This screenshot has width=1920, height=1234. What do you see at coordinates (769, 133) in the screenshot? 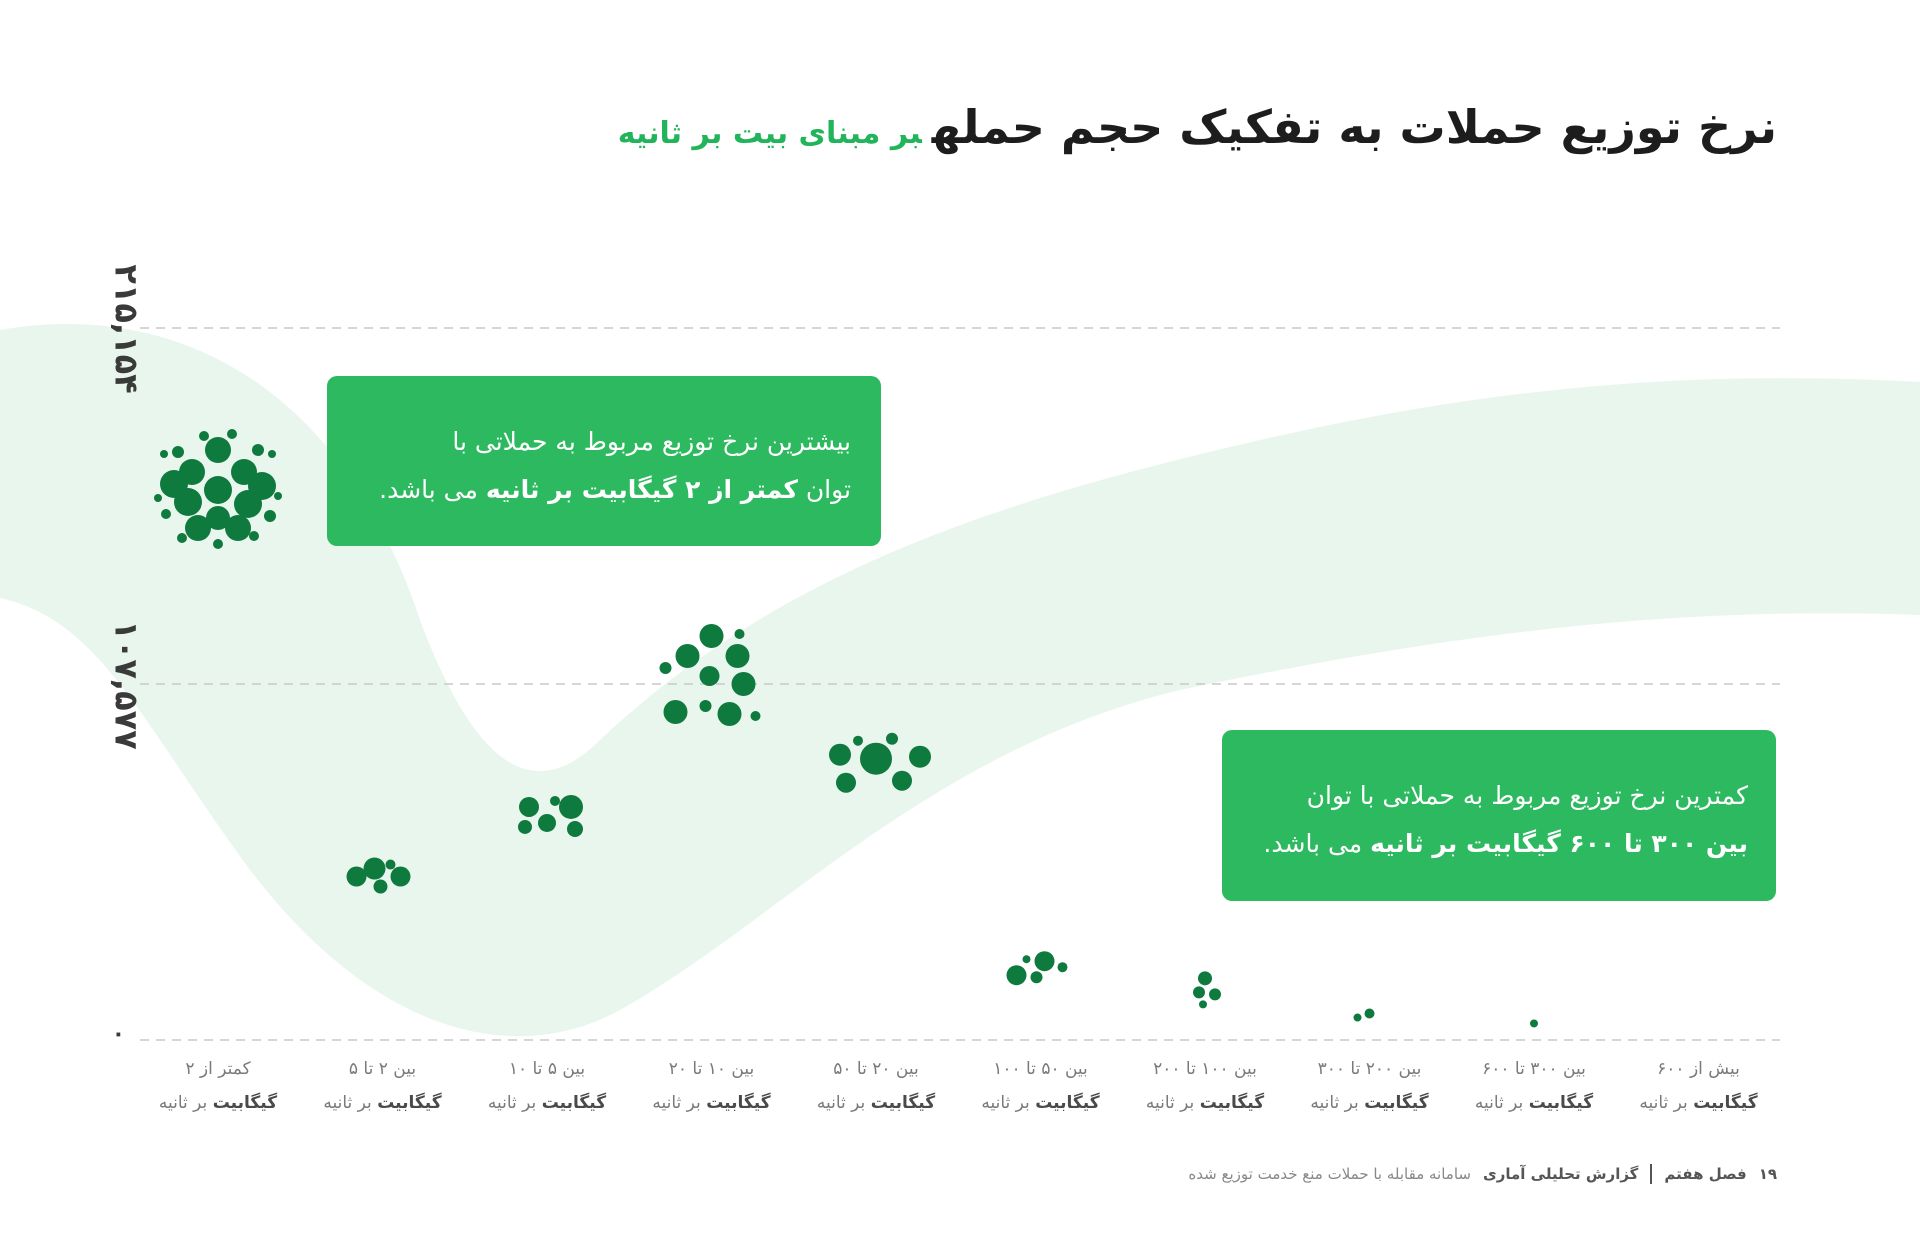
I see `chart-subtitle: بر مبنای بیت بر ثانیه` at bounding box center [769, 133].